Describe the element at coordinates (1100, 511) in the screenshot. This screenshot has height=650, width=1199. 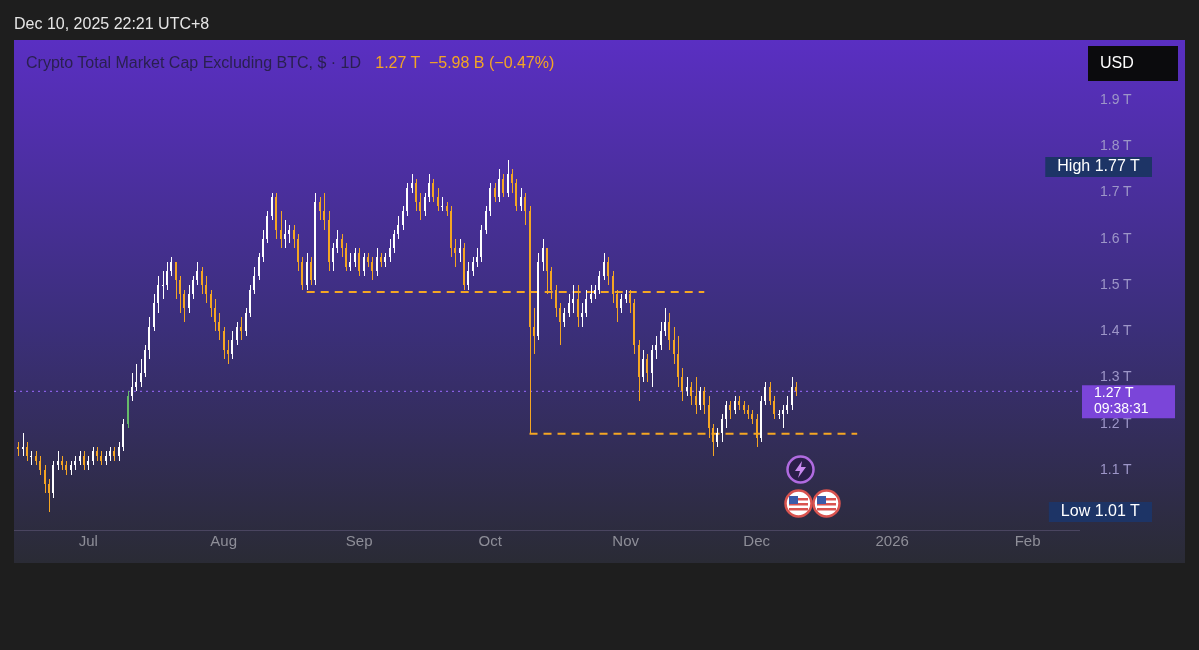
I see `annotation: Low 1.01 T` at that location.